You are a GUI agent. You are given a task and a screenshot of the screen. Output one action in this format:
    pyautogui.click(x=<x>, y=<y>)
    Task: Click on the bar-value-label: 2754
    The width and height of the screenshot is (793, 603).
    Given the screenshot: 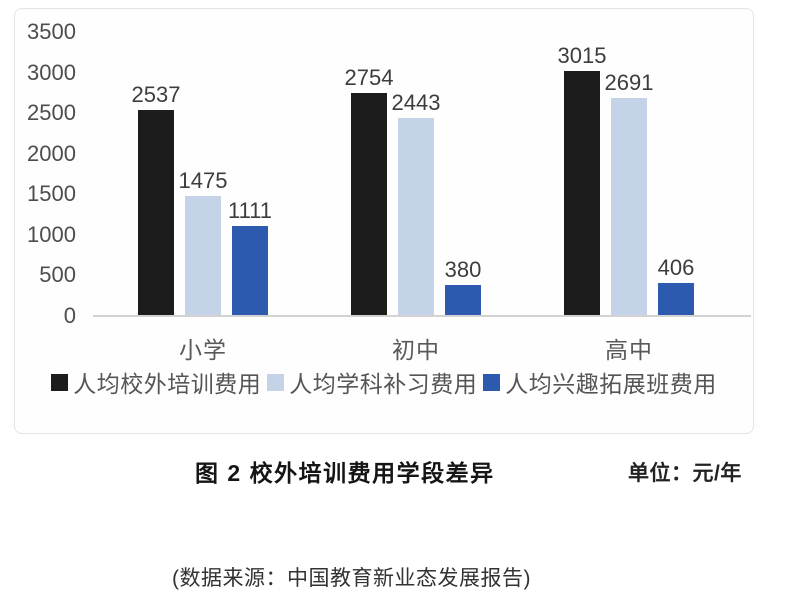 What is the action you would take?
    pyautogui.click(x=369, y=77)
    